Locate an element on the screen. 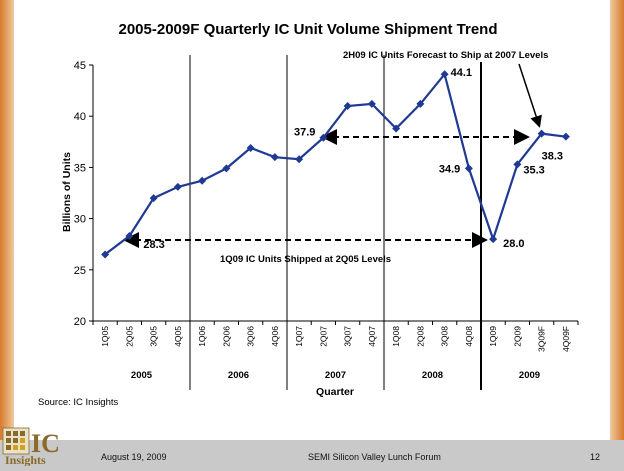 This screenshot has height=471, width=624. year-label: 2006 is located at coordinates (238, 375).